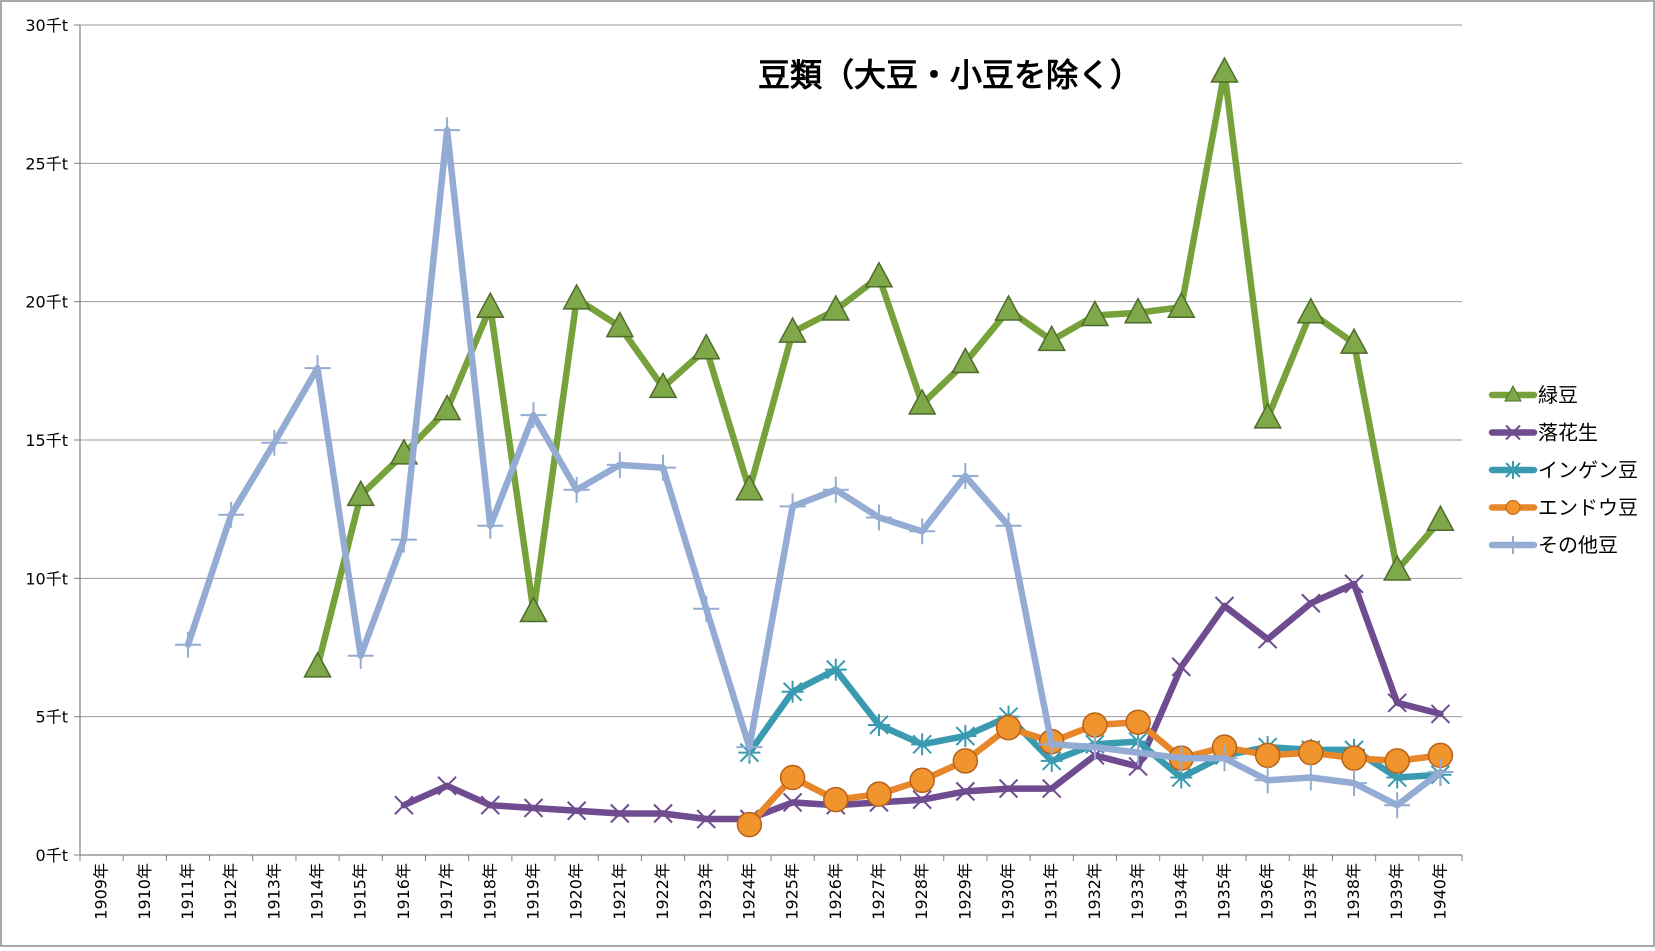 The image size is (1655, 951). What do you see at coordinates (489, 891) in the screenshot?
I see `x-tick-label: 1918年` at bounding box center [489, 891].